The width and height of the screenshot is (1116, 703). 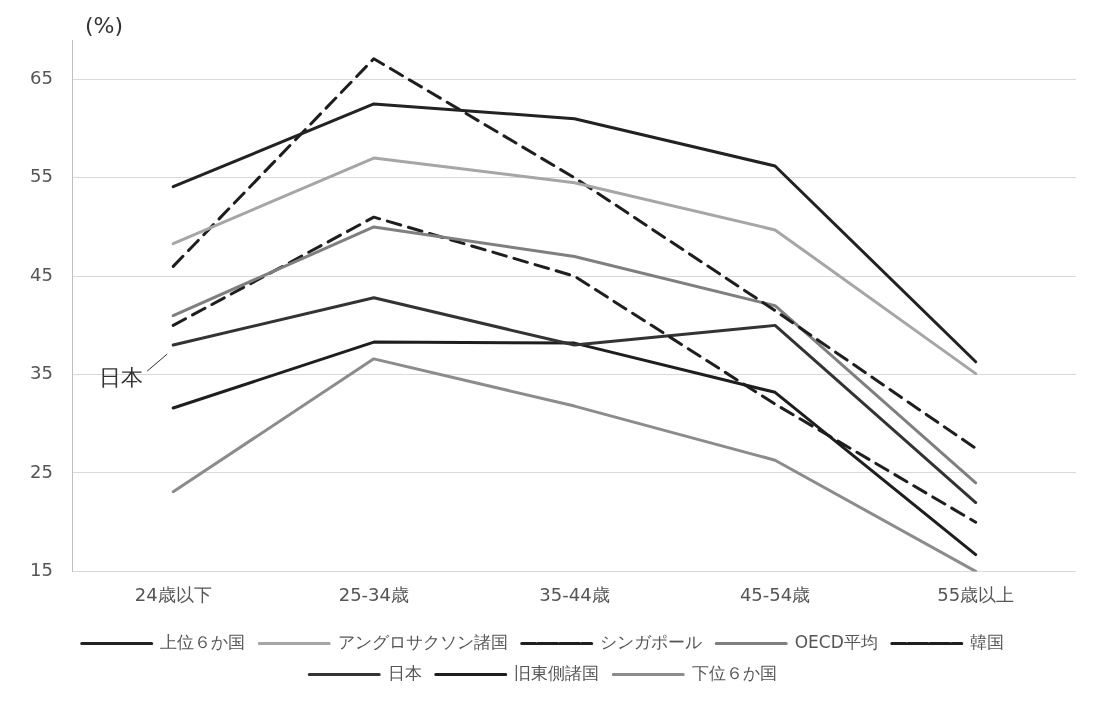 What do you see at coordinates (173, 594) in the screenshot?
I see `x-tick-label: 24歳以下` at bounding box center [173, 594].